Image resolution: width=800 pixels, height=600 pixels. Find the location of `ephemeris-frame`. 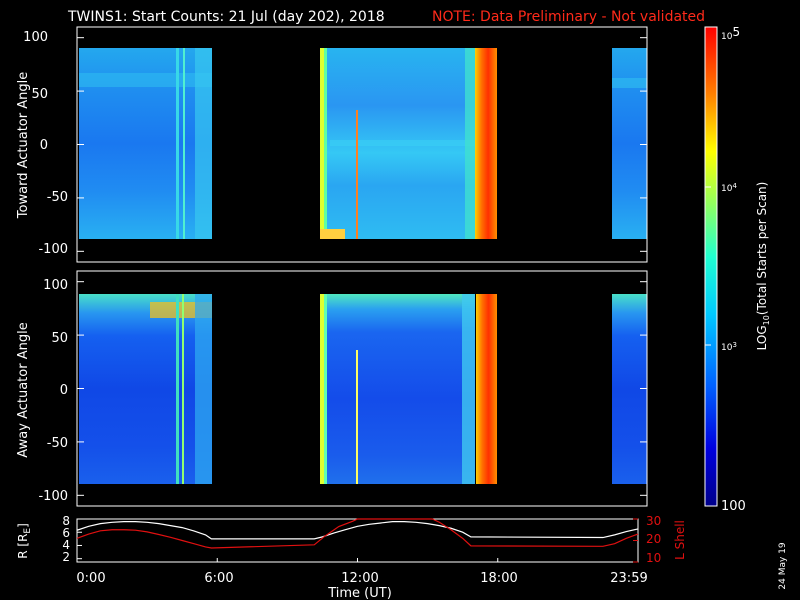

ephemeris-frame is located at coordinates (357, 540).